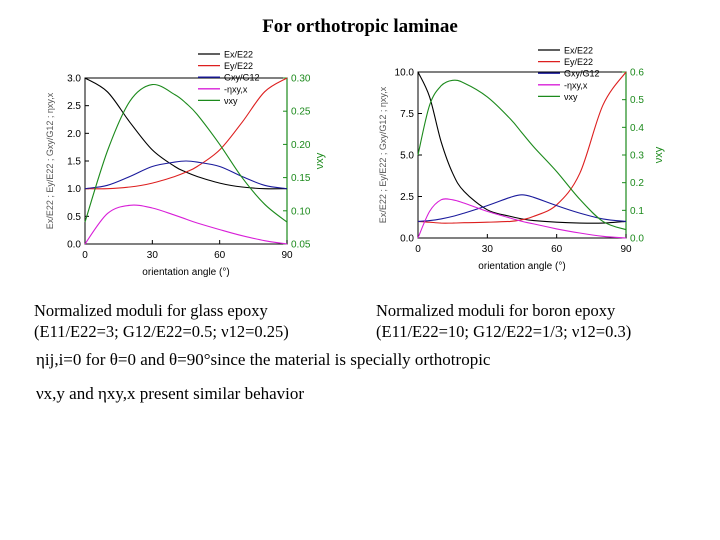 The width and height of the screenshot is (720, 540). Describe the element at coordinates (407, 156) in the screenshot. I see `y-left-tick-label: 5.0` at that location.